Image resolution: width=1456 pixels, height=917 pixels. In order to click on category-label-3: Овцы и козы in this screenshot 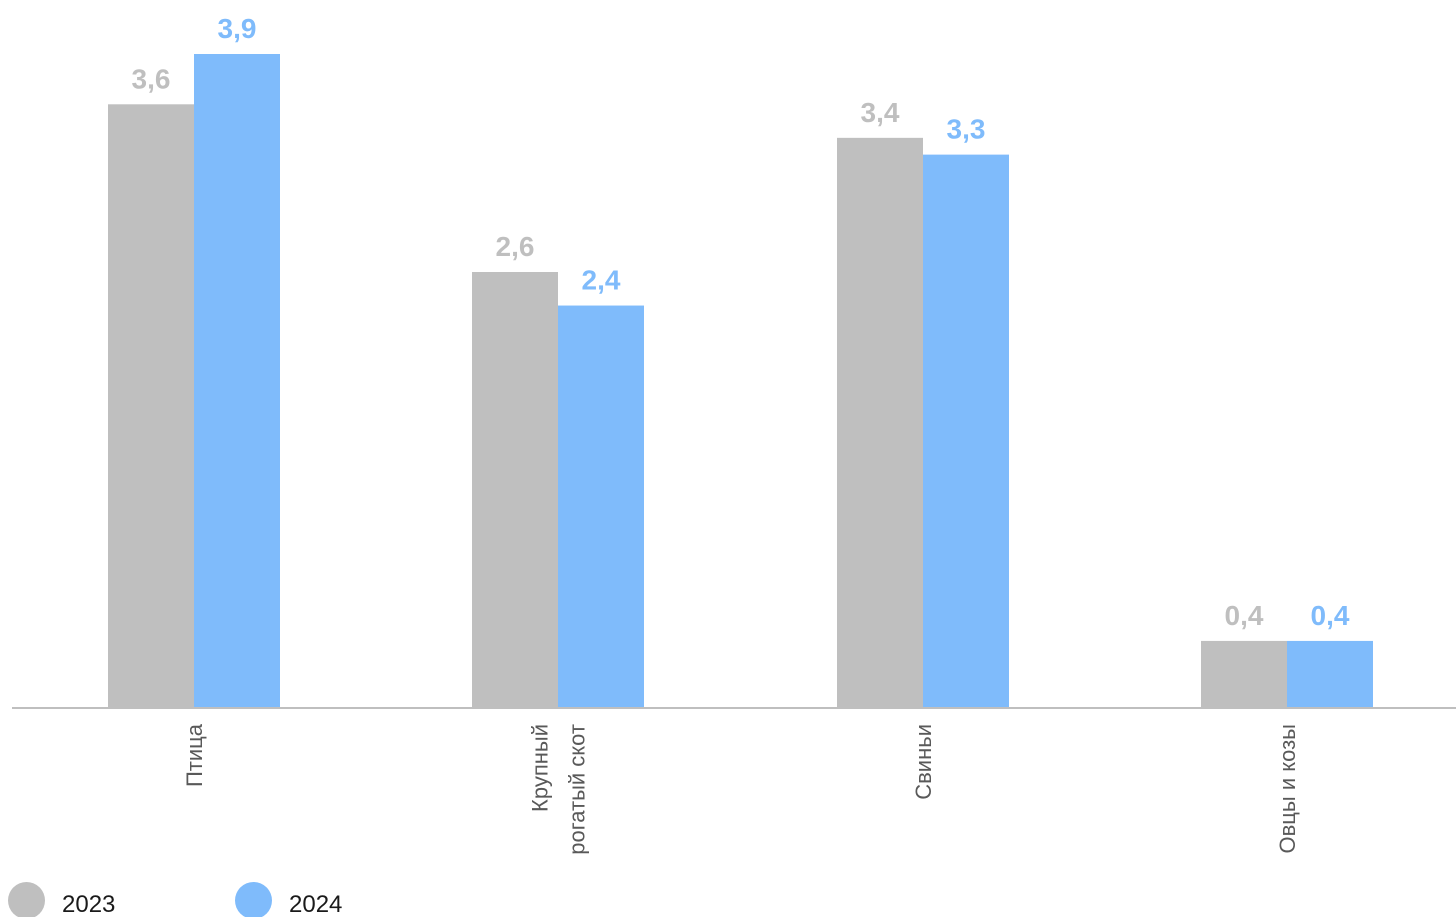, I will do `click(1287, 789)`.